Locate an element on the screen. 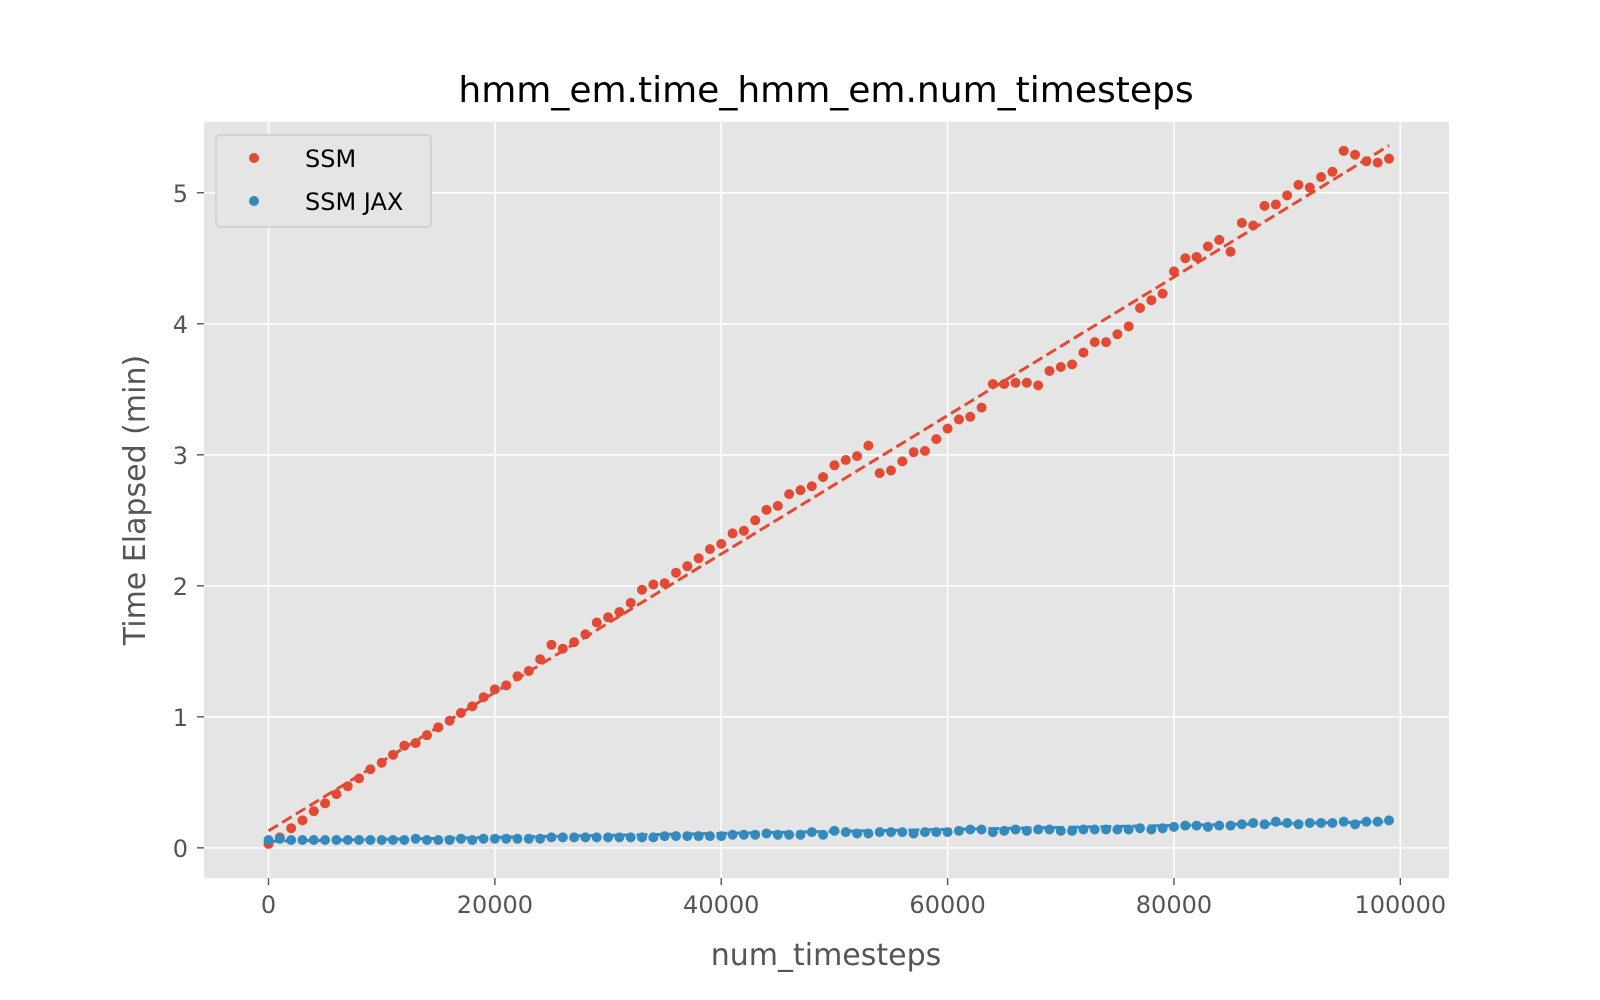 Image resolution: width=1600 pixels, height=1000 pixels. y-tick-label: 3 is located at coordinates (180, 456).